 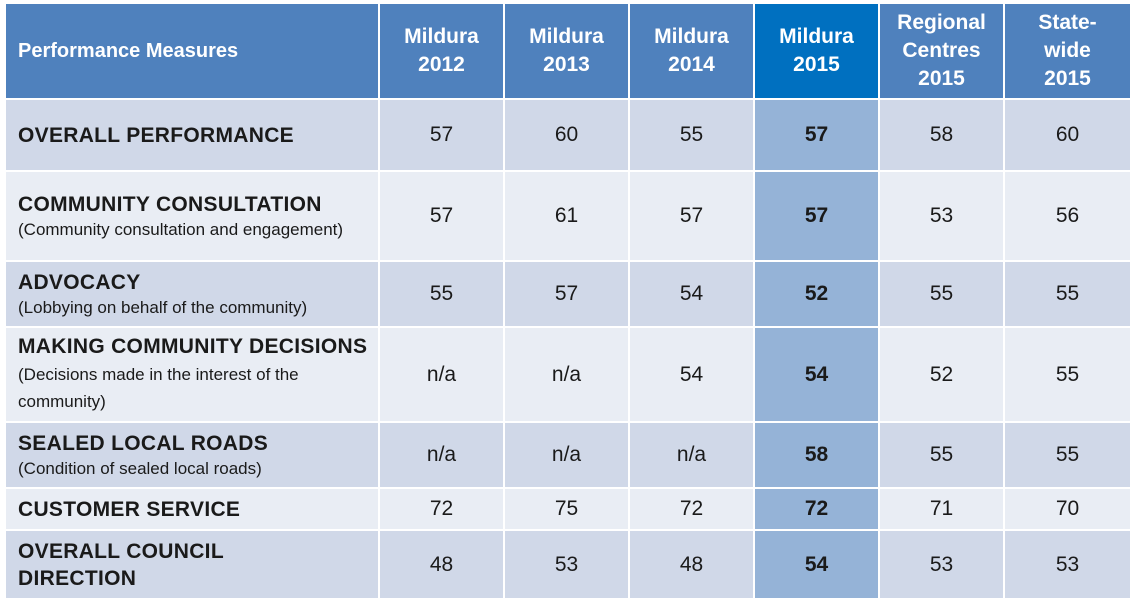 What do you see at coordinates (691, 64) in the screenshot?
I see `header-label: 2014` at bounding box center [691, 64].